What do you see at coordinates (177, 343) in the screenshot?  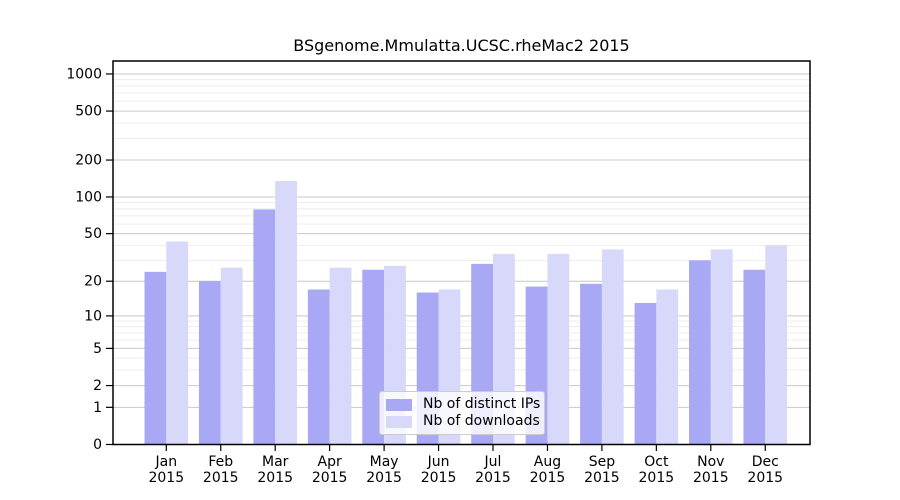 I see `bar-jan-downloads` at bounding box center [177, 343].